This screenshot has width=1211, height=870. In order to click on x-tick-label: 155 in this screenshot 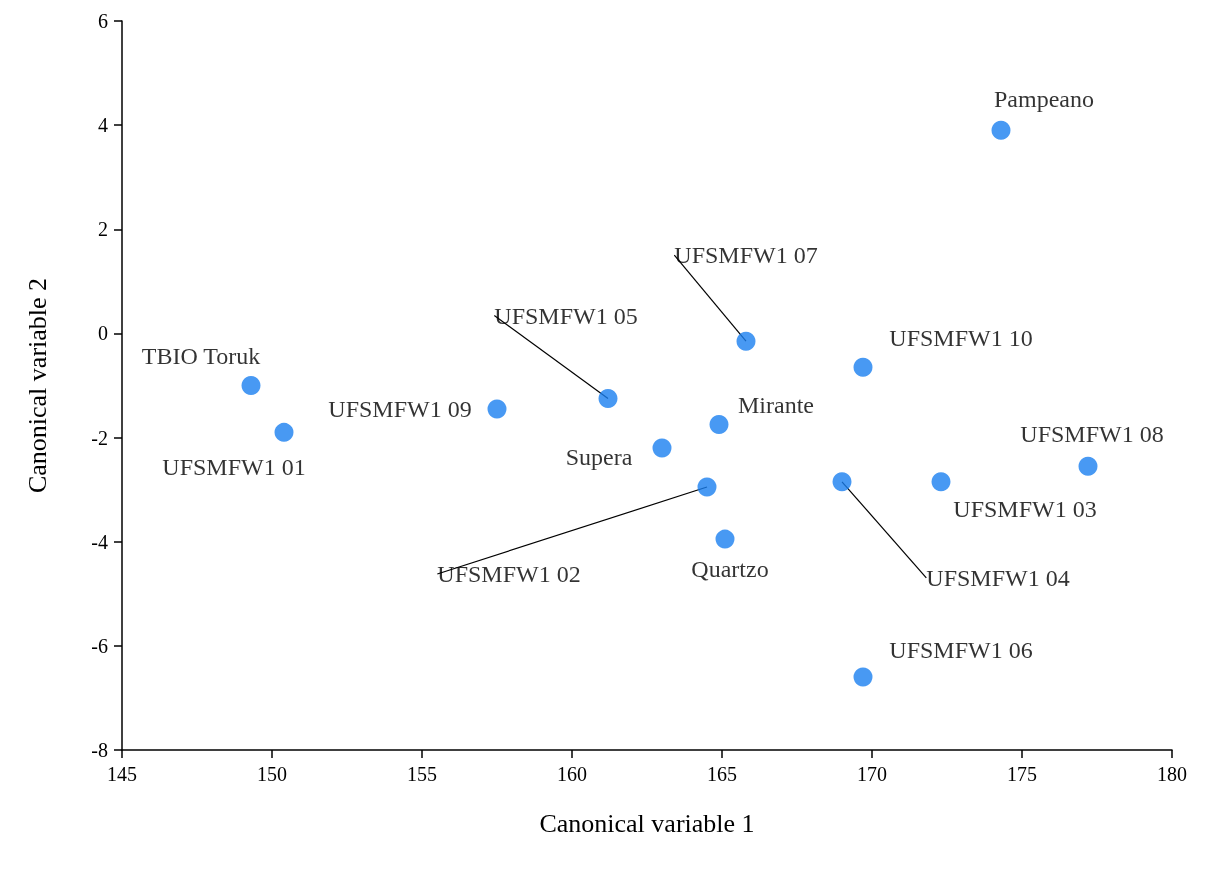, I will do `click(422, 774)`.